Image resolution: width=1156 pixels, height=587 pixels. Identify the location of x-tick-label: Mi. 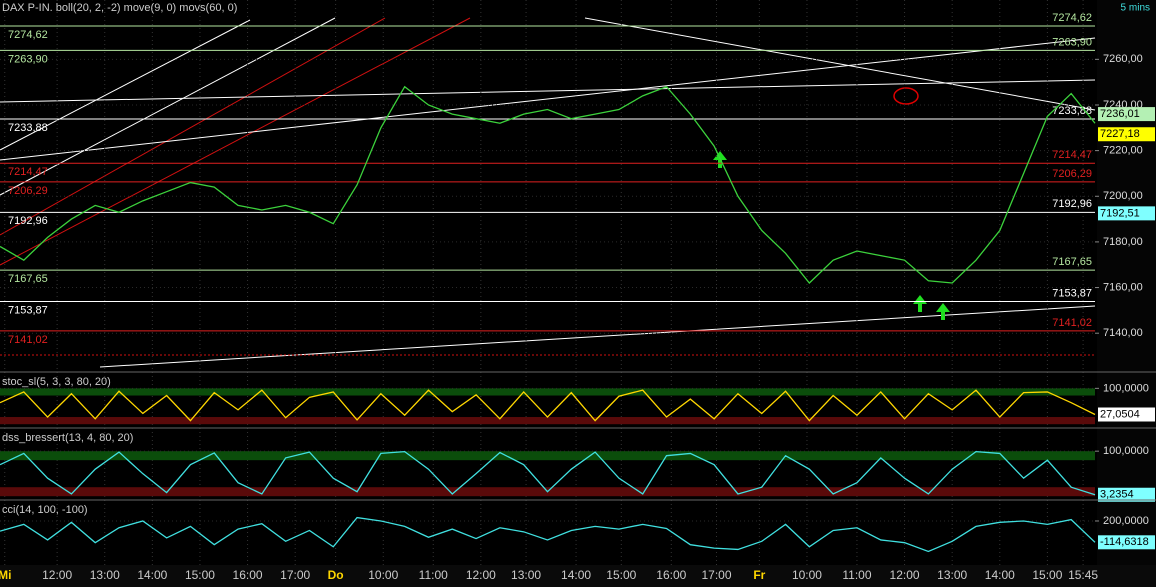
(5, 575).